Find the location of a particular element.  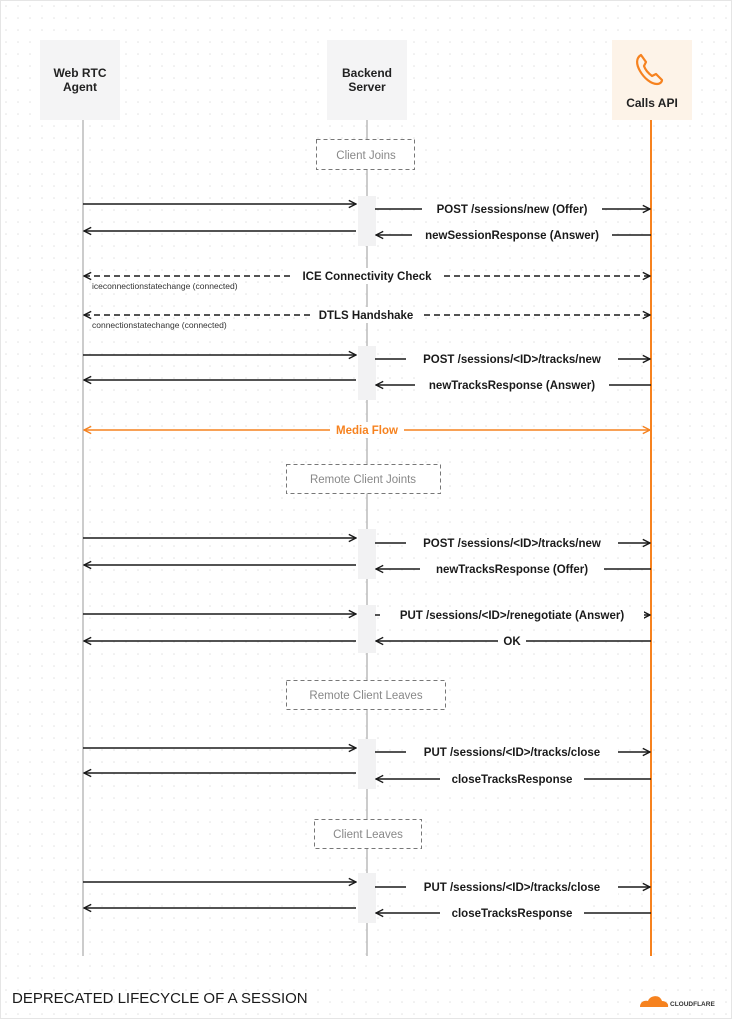

message-label: OK is located at coordinates (512, 642).